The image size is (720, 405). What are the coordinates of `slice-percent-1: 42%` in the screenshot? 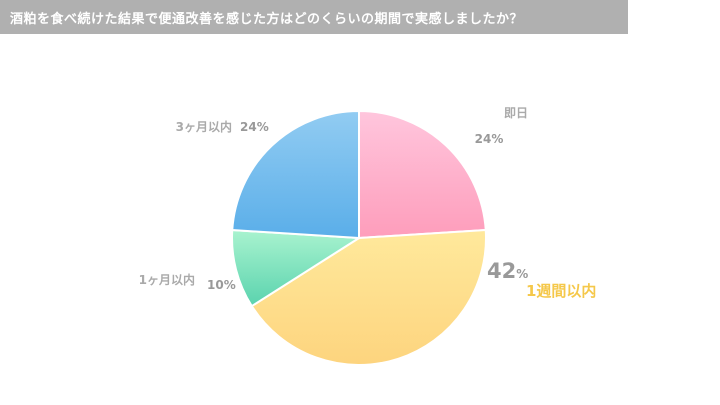 It's located at (507, 271).